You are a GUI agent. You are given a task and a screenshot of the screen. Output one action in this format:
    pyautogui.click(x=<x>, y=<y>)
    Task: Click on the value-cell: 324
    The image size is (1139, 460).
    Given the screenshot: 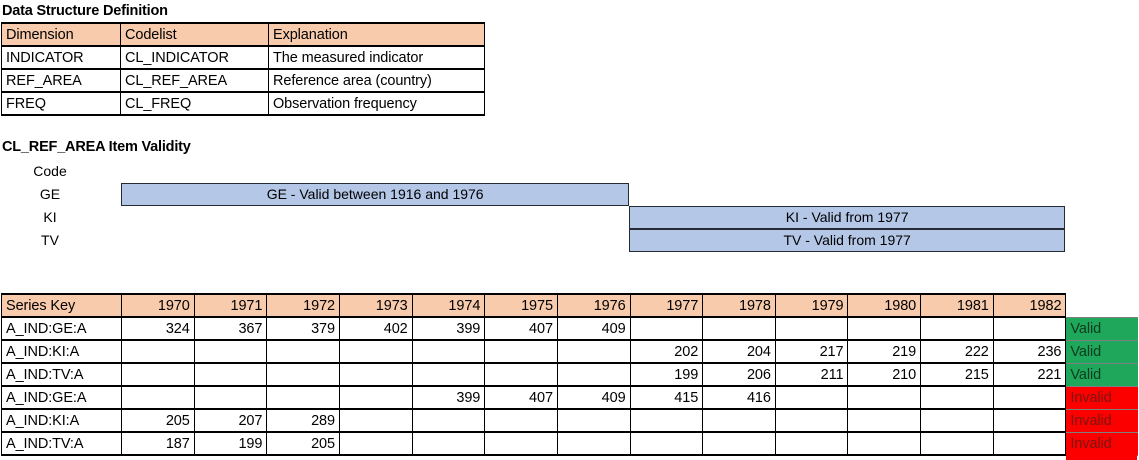 What is the action you would take?
    pyautogui.click(x=158, y=328)
    